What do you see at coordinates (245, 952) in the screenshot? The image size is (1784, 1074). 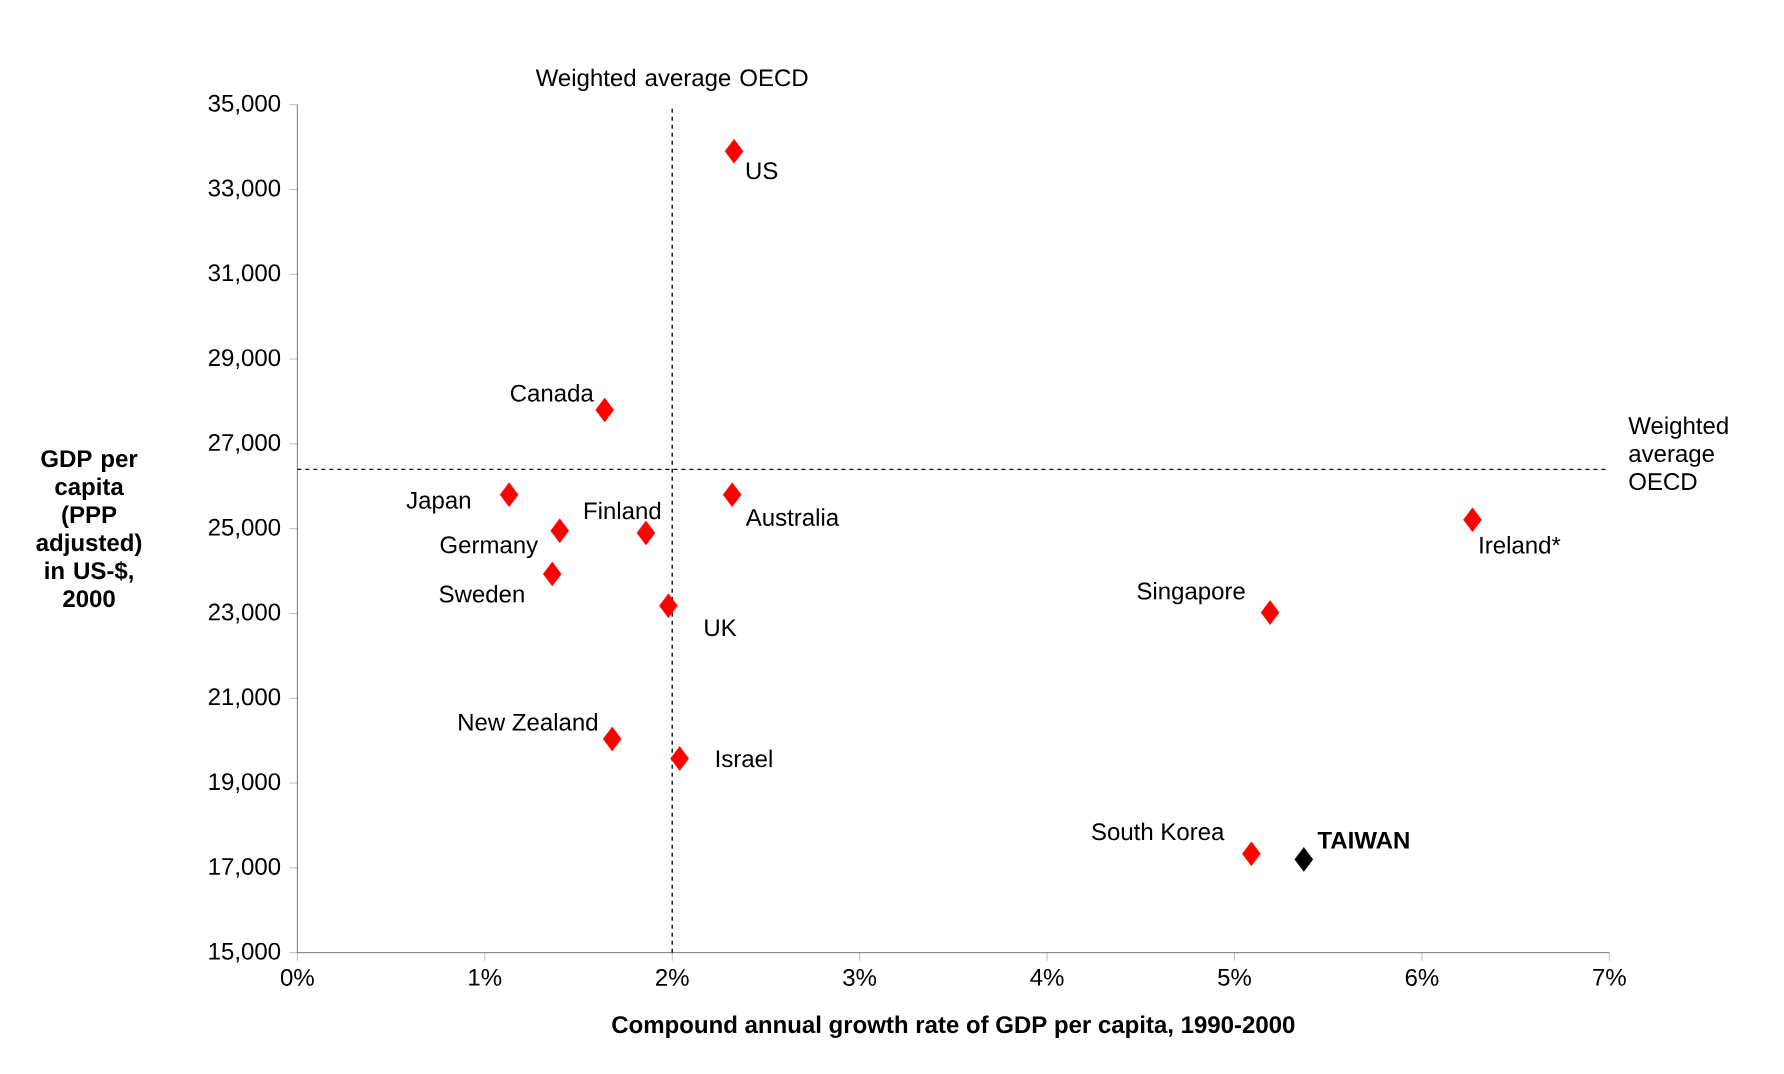 I see `y-tick-label: 15,000` at bounding box center [245, 952].